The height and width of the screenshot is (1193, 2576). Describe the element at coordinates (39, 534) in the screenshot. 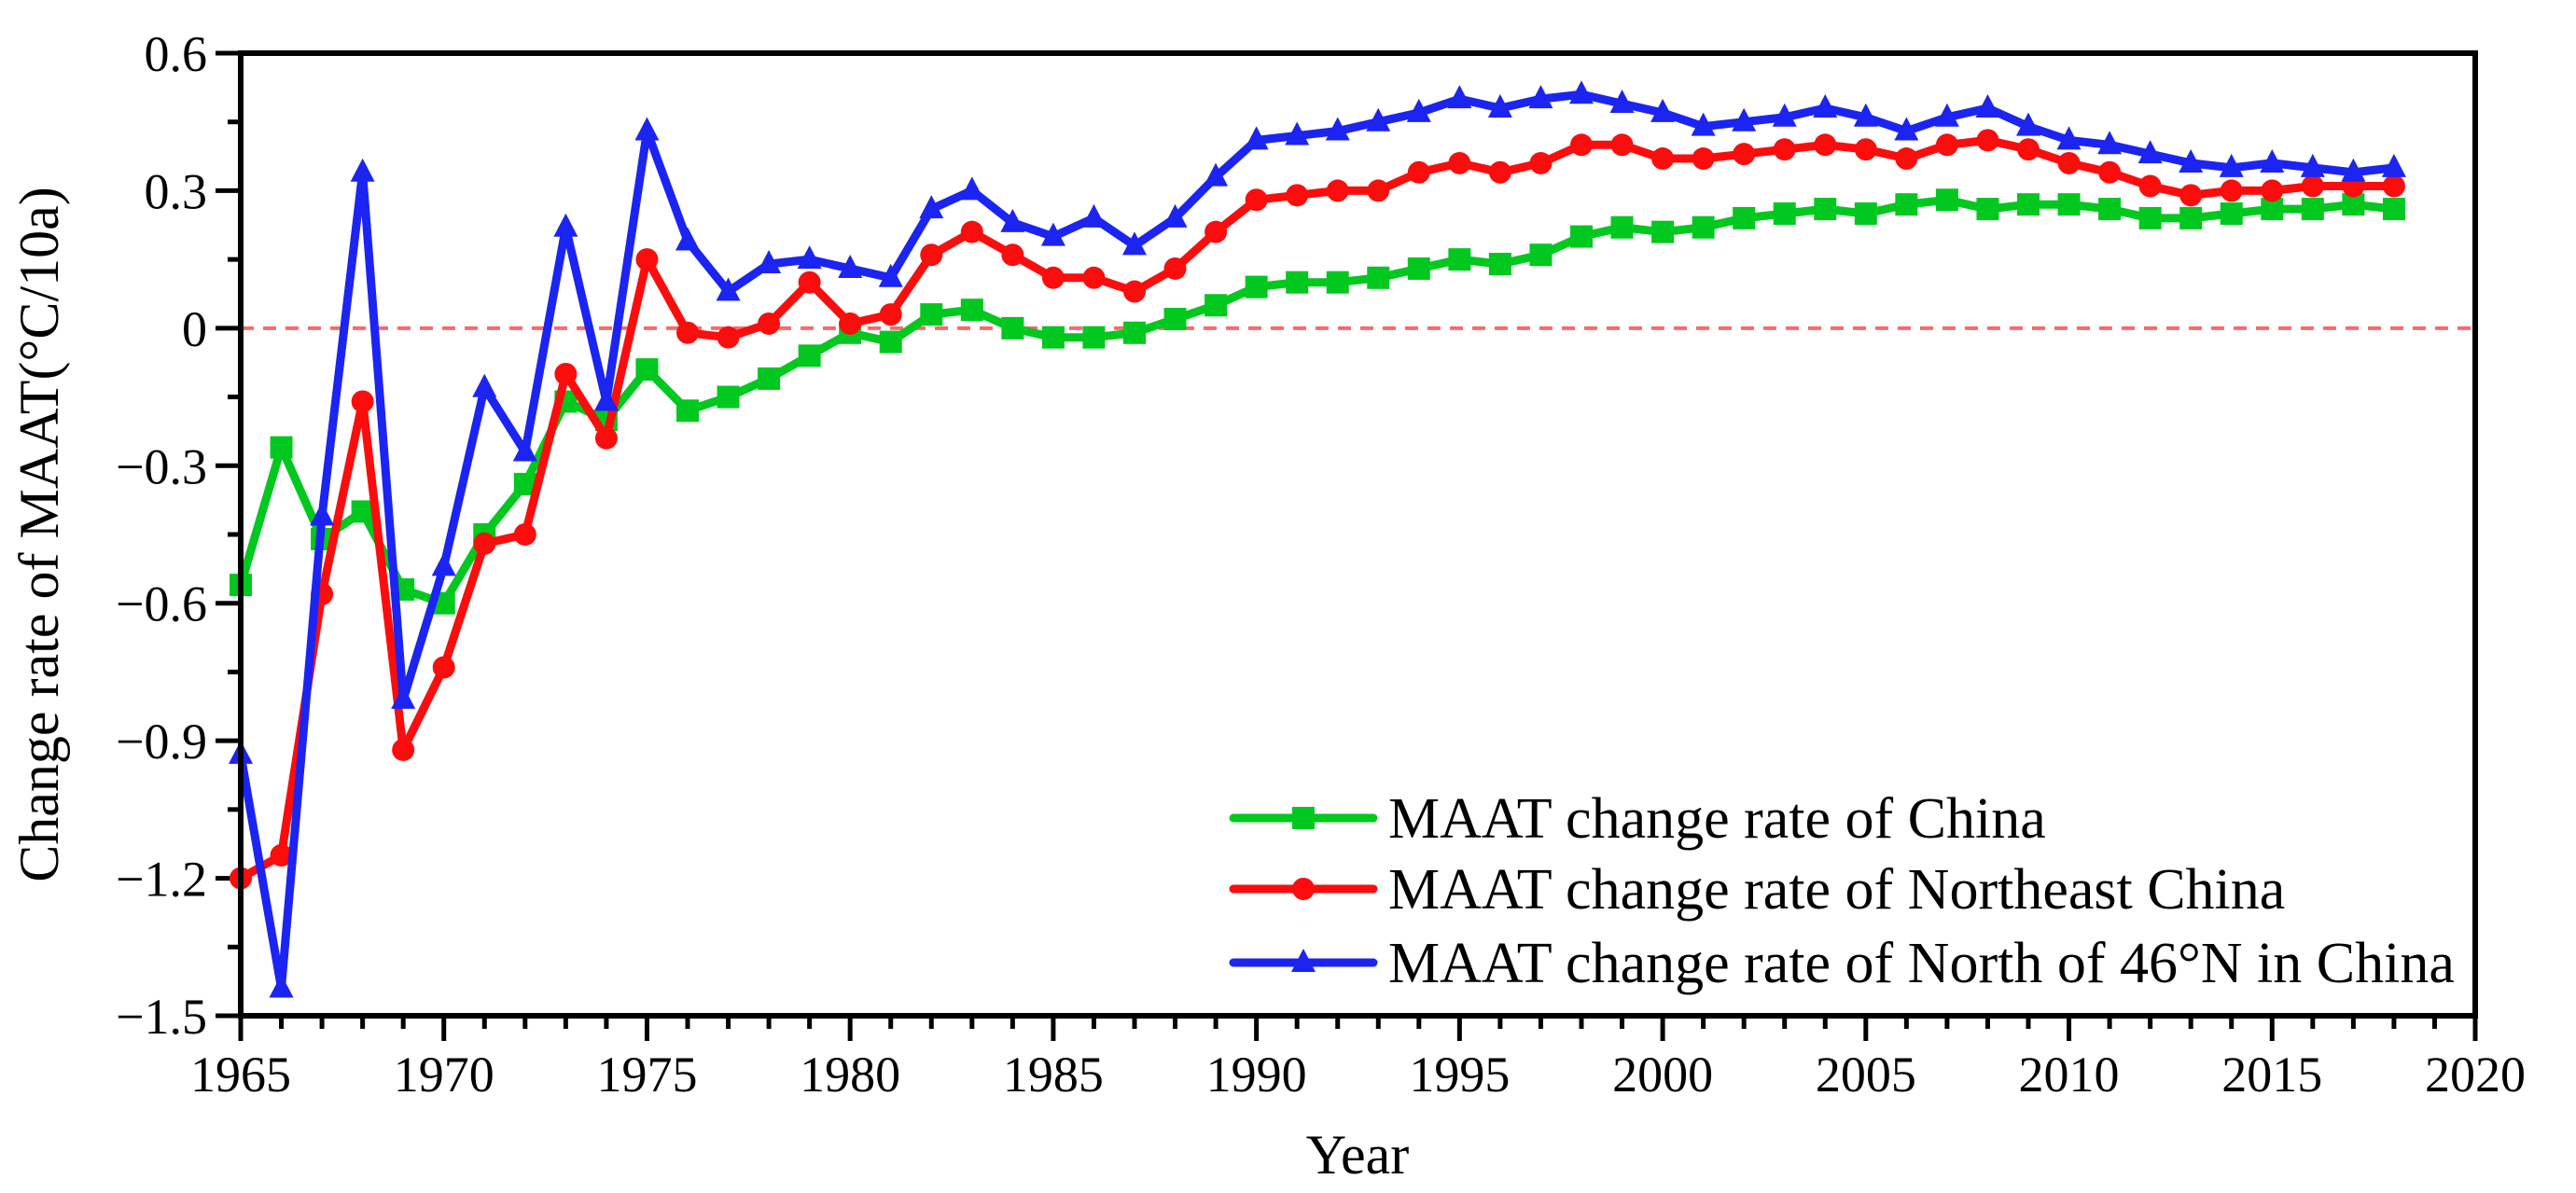

I see `y-axis-title: Change rate of MAAT(°C/10a)` at that location.